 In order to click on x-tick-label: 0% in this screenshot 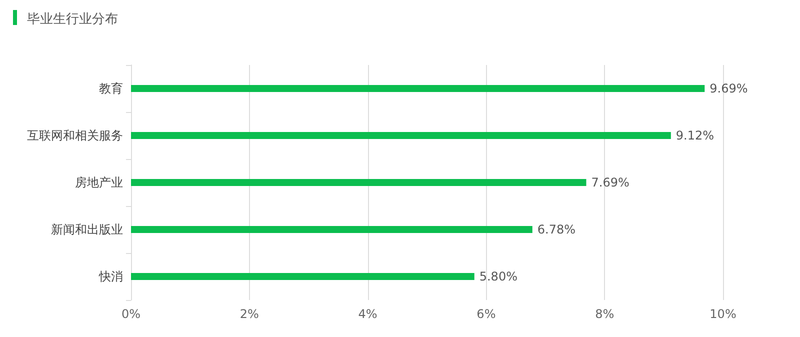, I will do `click(131, 314)`.